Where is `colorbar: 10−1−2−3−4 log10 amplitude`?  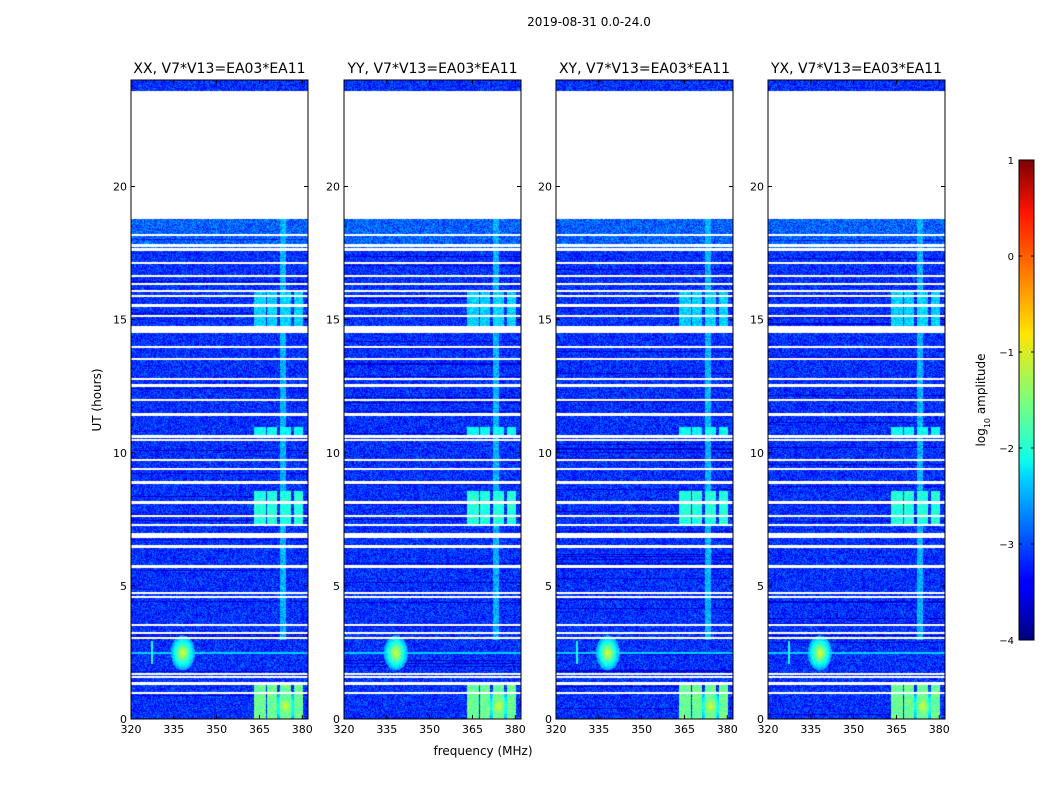 colorbar: 10−1−2−3−4 log10 amplitude is located at coordinates (1004, 401).